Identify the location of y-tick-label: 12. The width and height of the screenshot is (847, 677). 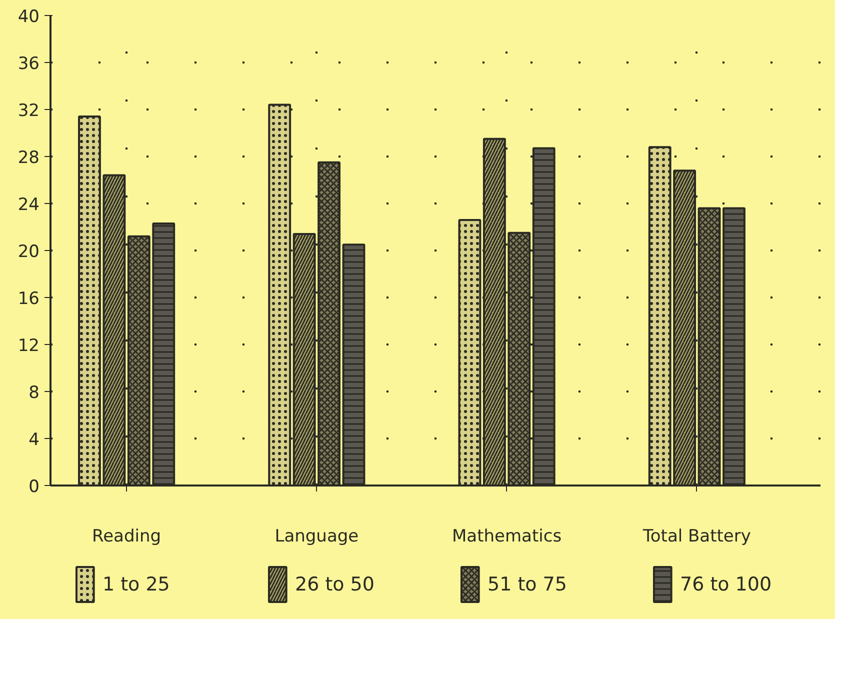
(29, 346).